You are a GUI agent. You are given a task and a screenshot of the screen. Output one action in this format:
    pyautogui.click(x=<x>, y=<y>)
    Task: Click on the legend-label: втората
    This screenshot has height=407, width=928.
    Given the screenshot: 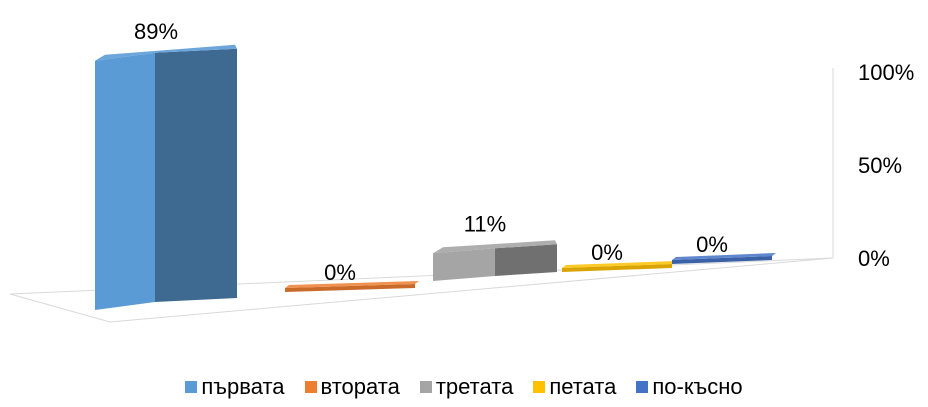 What is the action you would take?
    pyautogui.click(x=360, y=386)
    